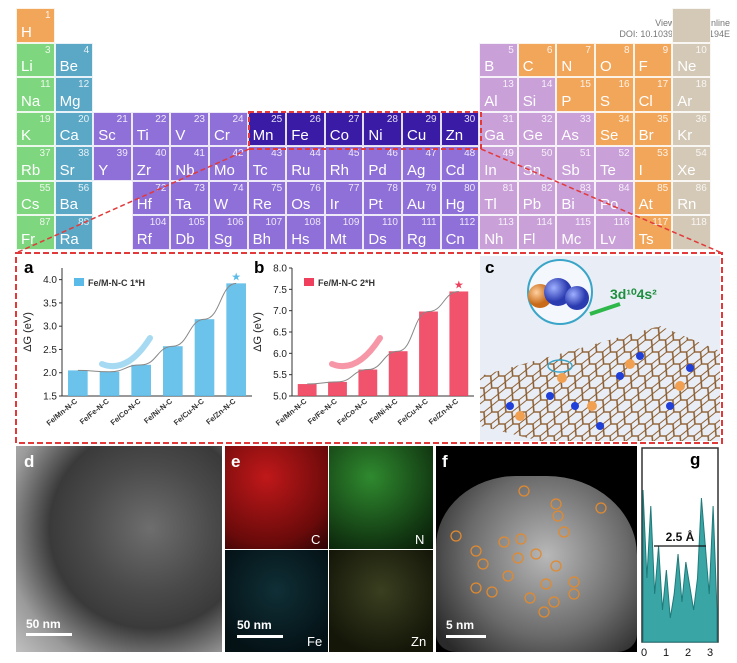 The width and height of the screenshot is (737, 663). Describe the element at coordinates (455, 204) in the screenshot. I see `element-symbol: Hg` at that location.